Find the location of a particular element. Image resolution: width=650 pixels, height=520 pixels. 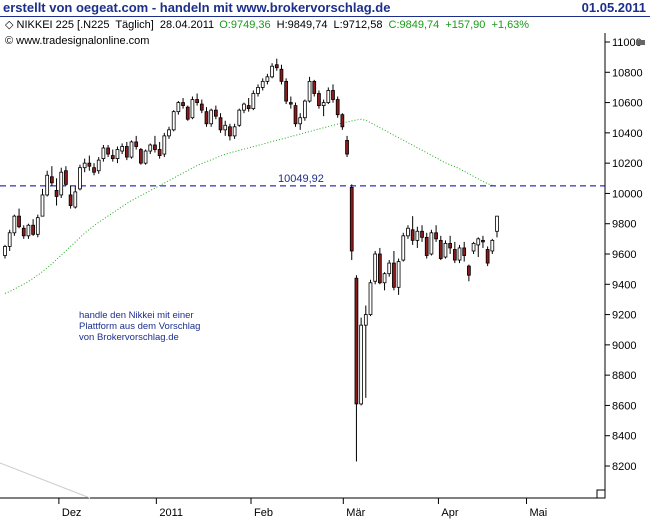

y-tick-label: 10400 is located at coordinates (627, 134).